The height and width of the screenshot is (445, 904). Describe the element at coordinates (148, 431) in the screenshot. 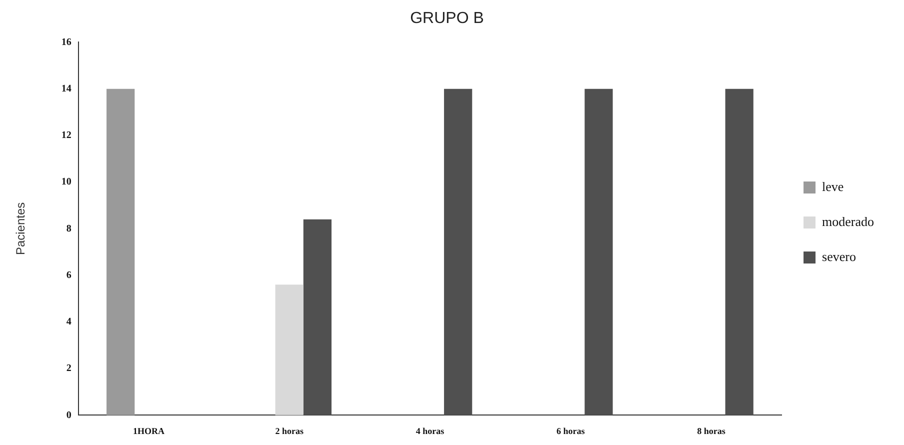

I see `x-tick-label: 1HORA` at that location.